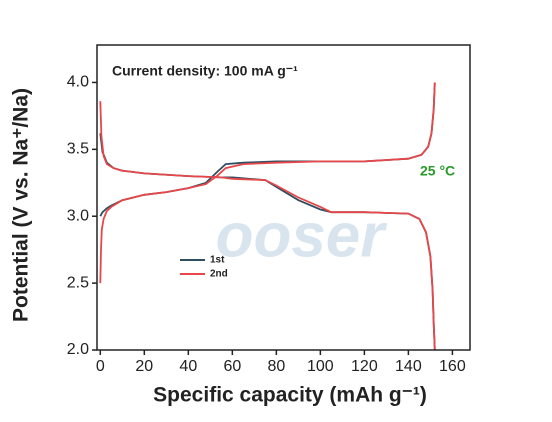  I want to click on y-axis-label: Potential (V vs. Na⁺/Na), so click(21, 205).